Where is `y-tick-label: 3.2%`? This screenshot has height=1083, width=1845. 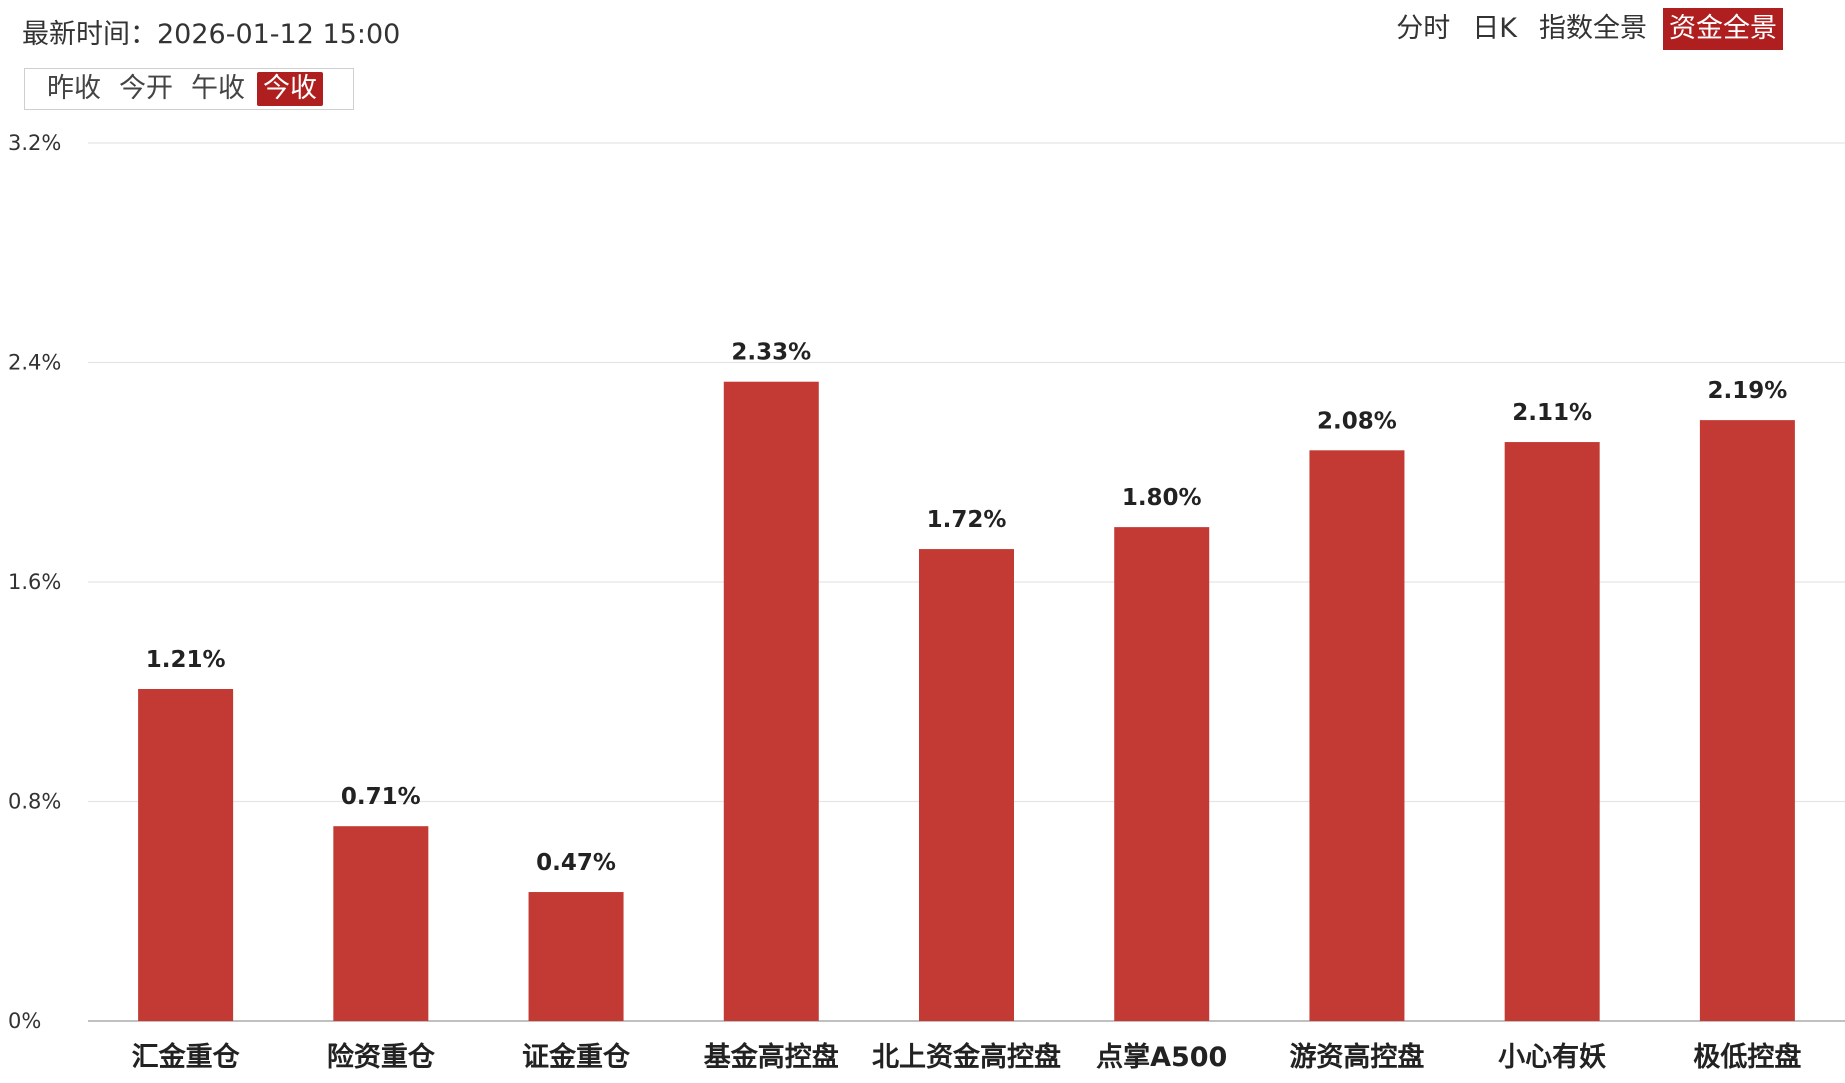
y-tick-label: 3.2% is located at coordinates (34, 143).